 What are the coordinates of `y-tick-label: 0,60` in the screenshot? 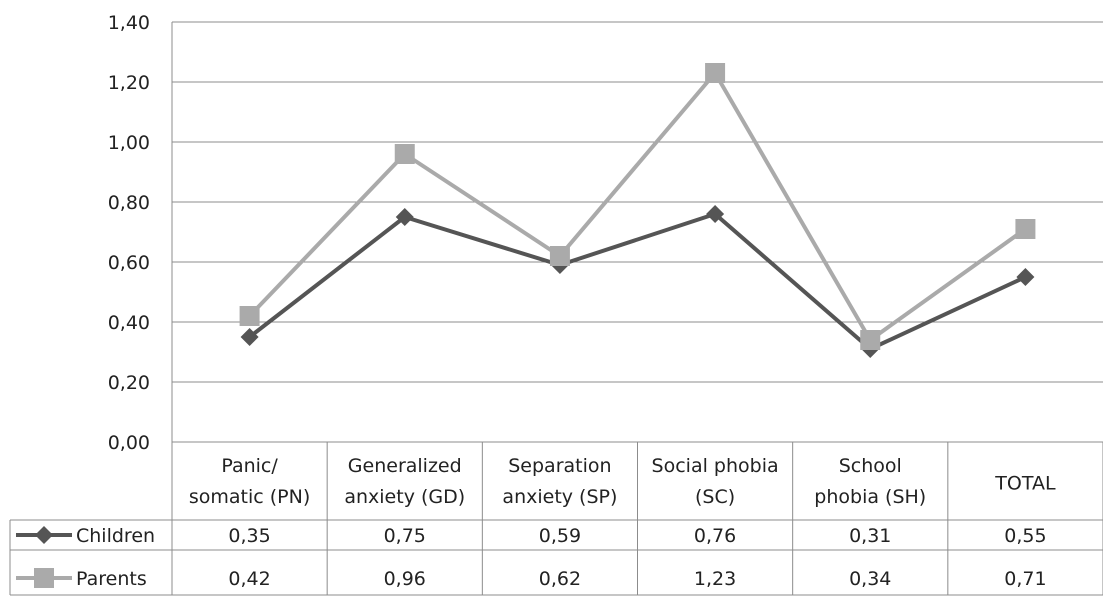 It's located at (129, 263).